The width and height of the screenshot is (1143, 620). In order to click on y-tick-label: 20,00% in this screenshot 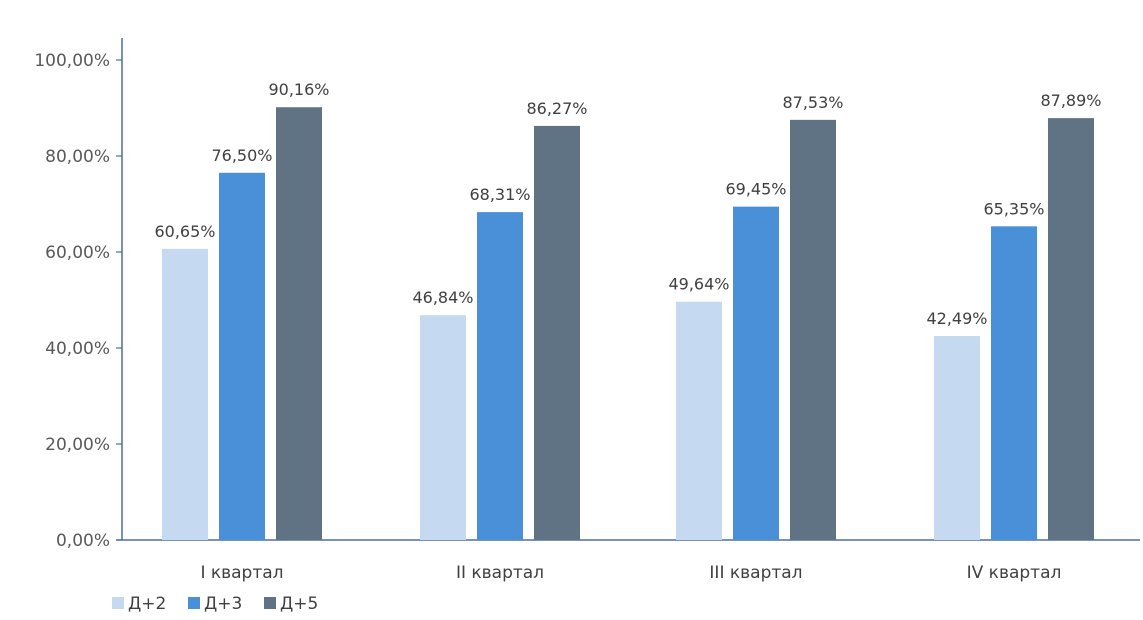, I will do `click(77, 445)`.